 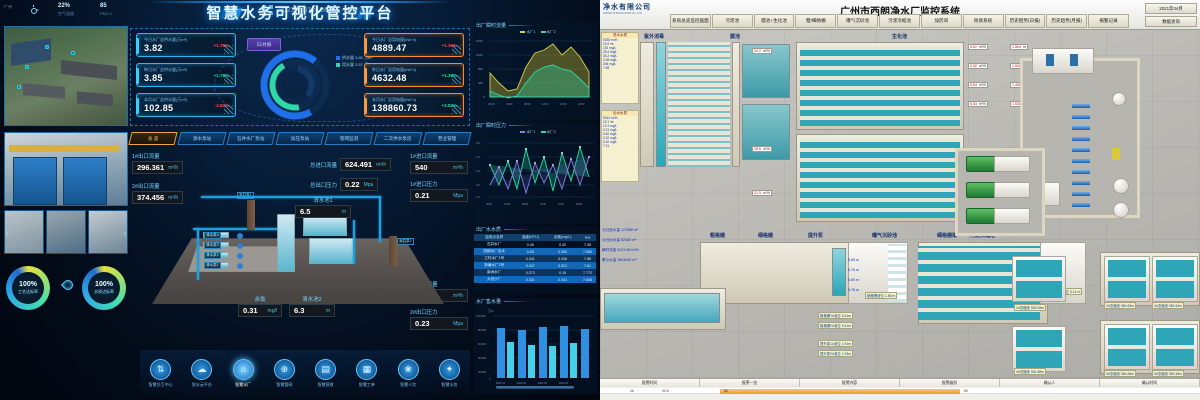 What do you see at coordinates (202, 138) in the screenshot?
I see `tab-source-pump: 源水泵站` at bounding box center [202, 138].